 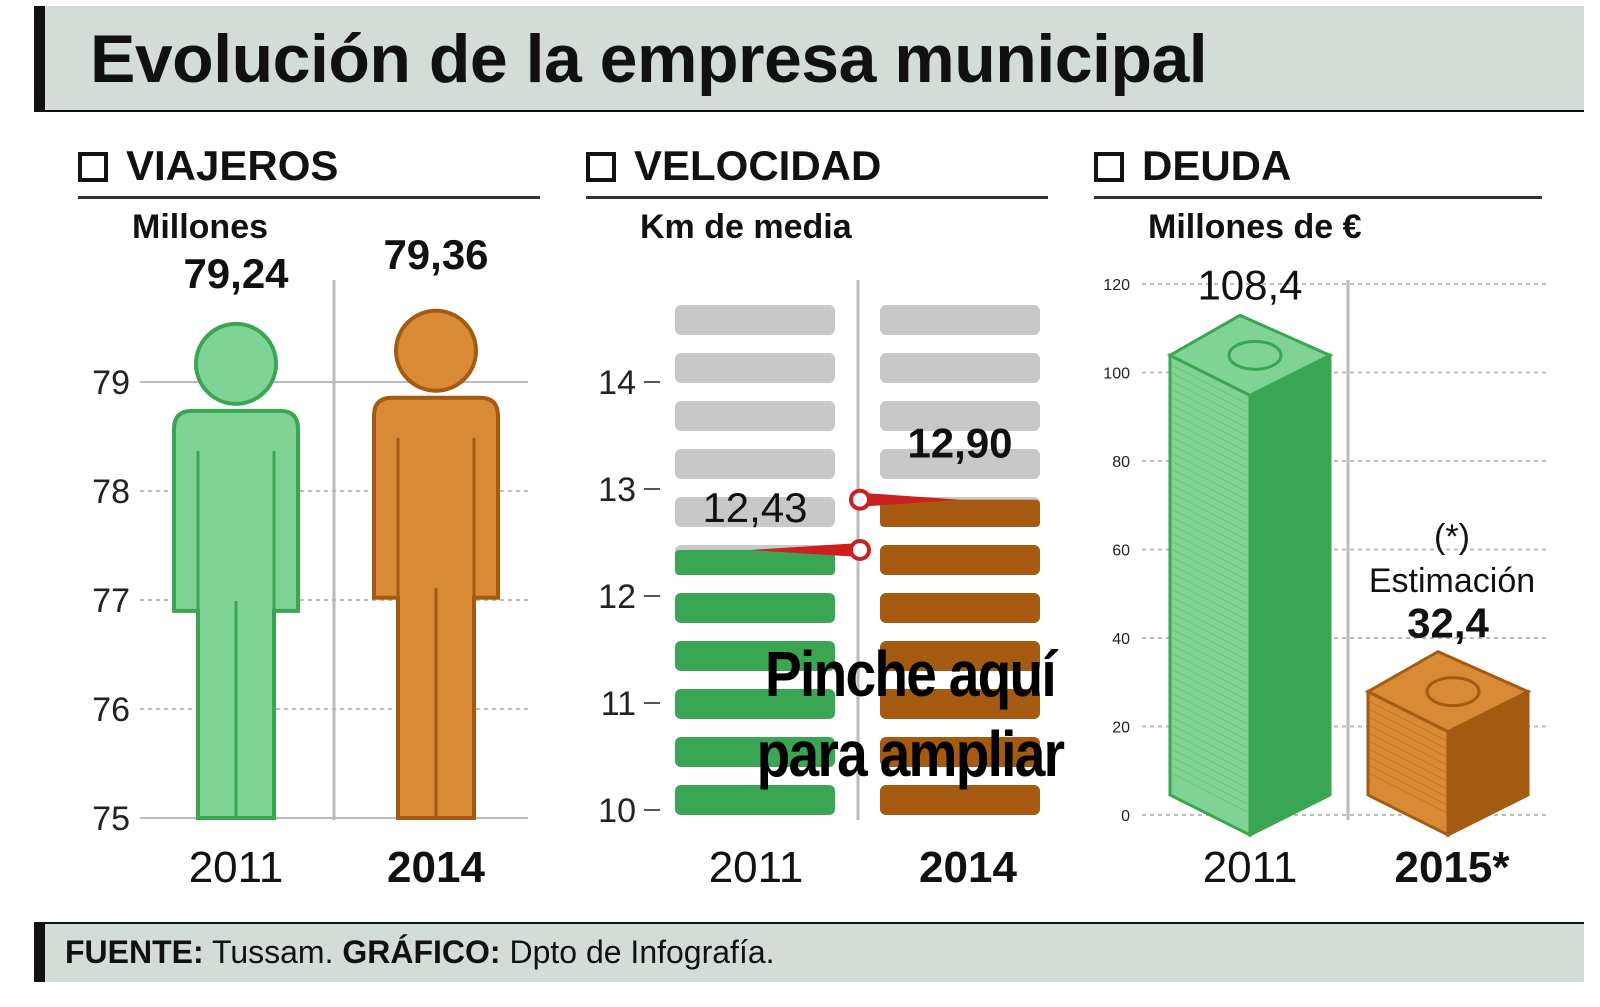 I want to click on bar-stack-2011, so click(x=1250, y=575).